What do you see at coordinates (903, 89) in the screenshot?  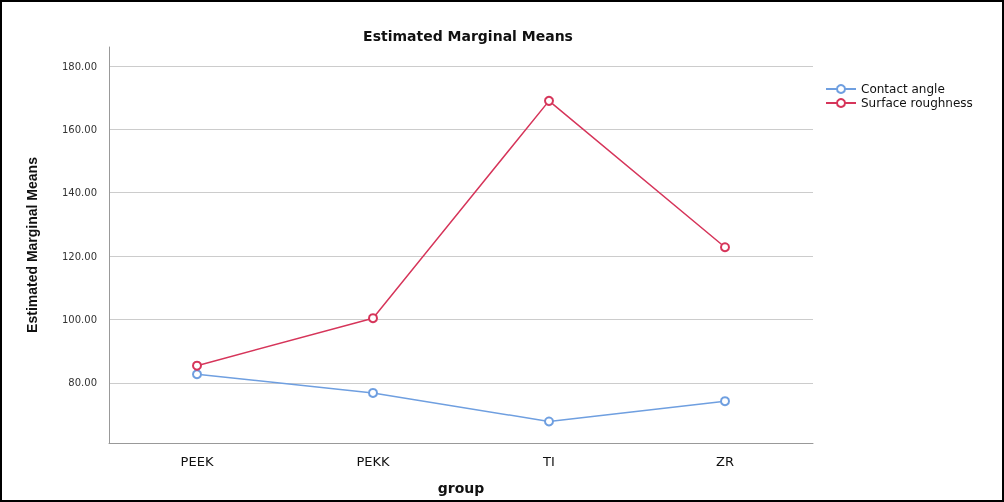 I see `legend-label: Contact angle` at bounding box center [903, 89].